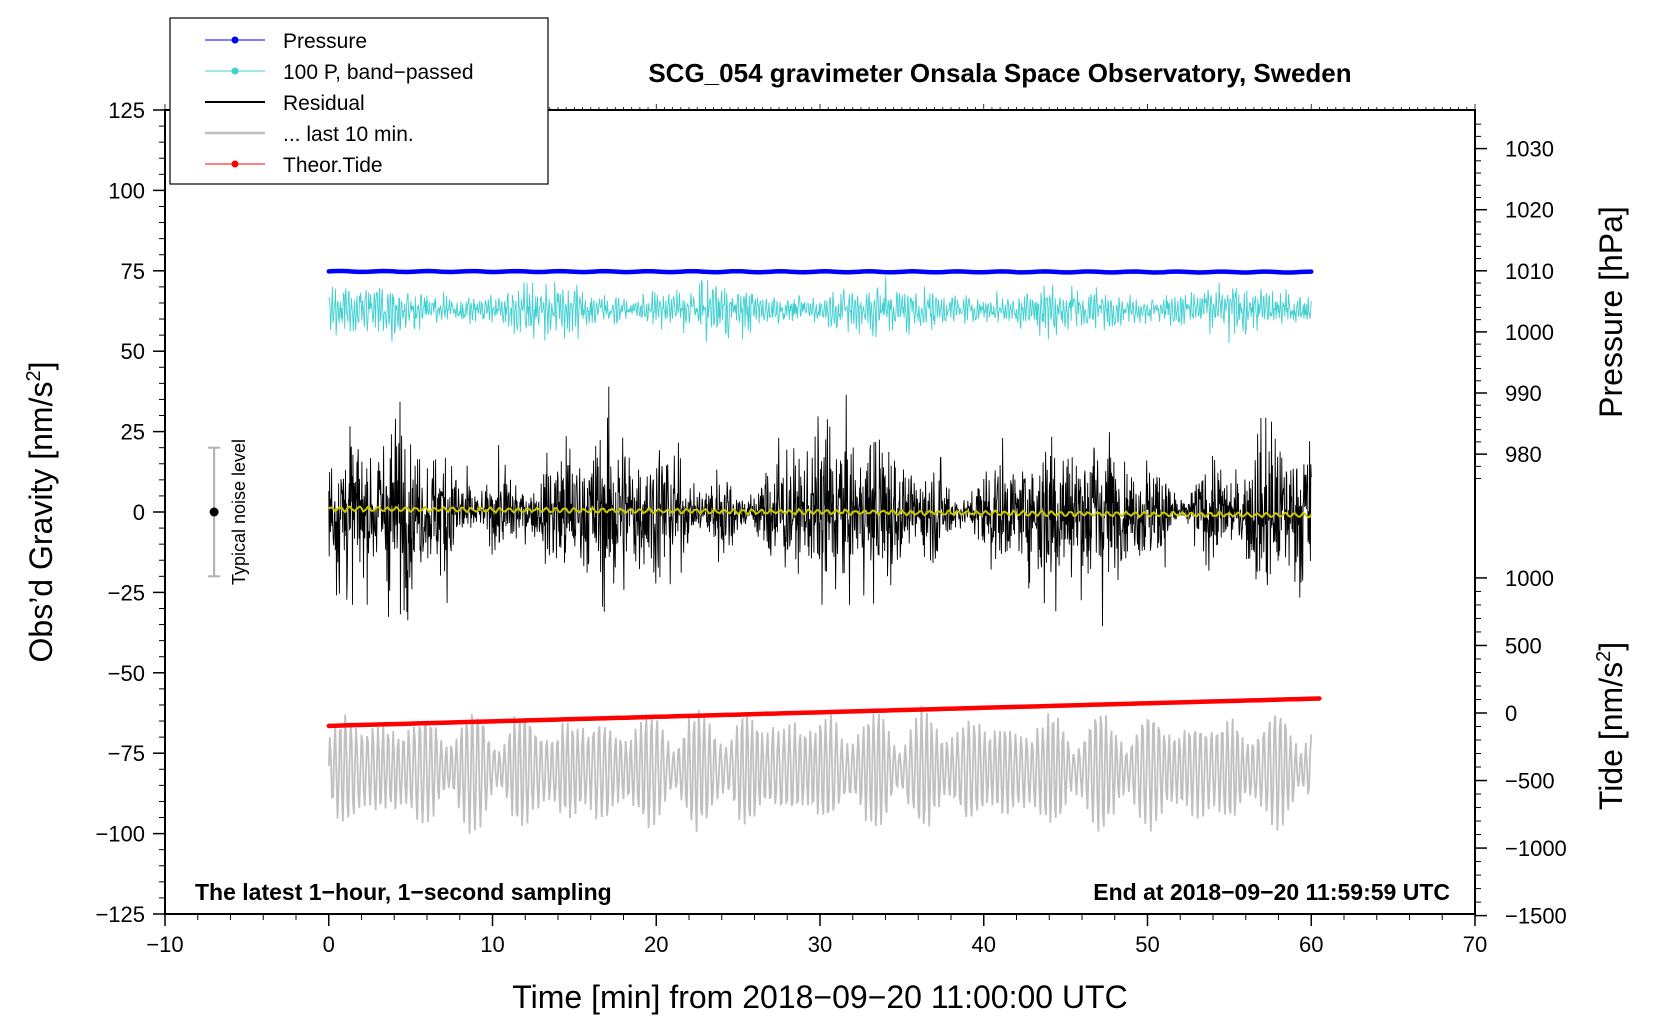 The width and height of the screenshot is (1660, 1020). Describe the element at coordinates (378, 72) in the screenshot. I see `legend-label-band-passed: 100 P, band−passed` at that location.